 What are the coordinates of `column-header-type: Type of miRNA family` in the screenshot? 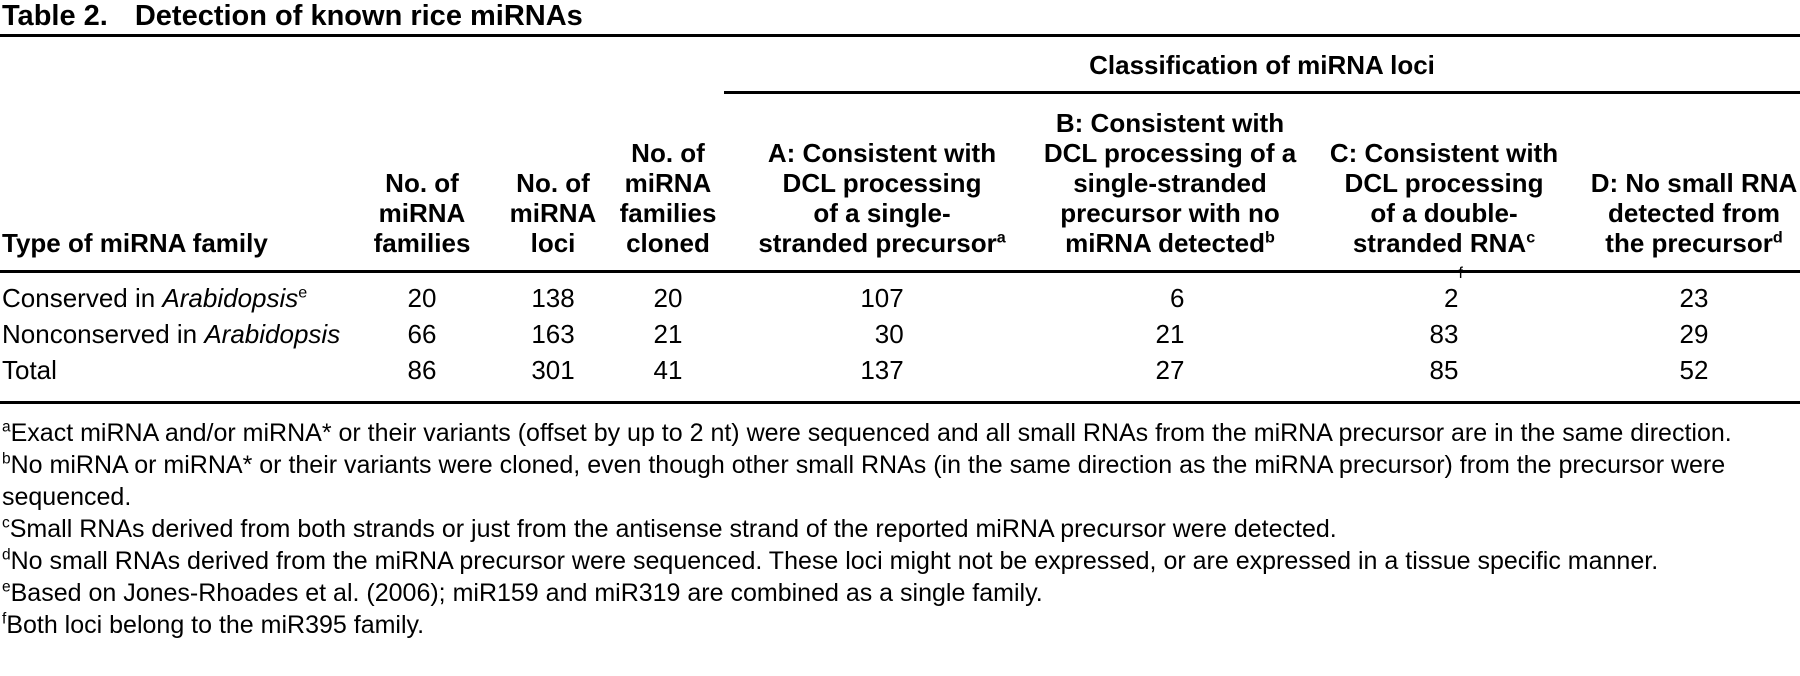 It's located at (175, 182).